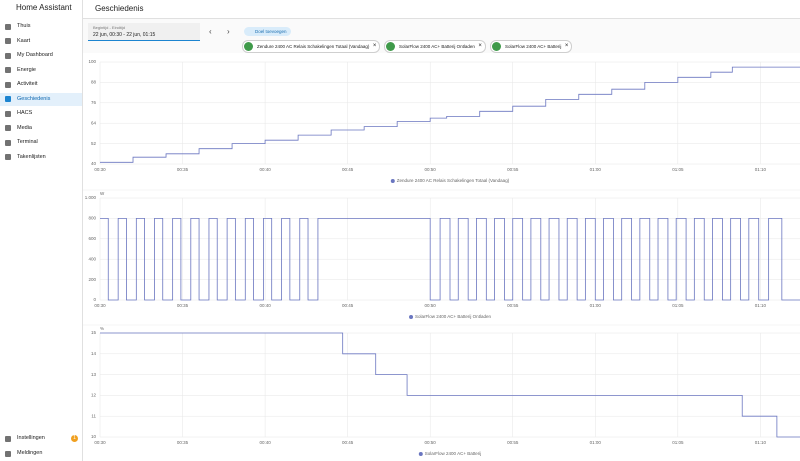  Describe the element at coordinates (102, 328) in the screenshot. I see `axis-unit: %` at that location.